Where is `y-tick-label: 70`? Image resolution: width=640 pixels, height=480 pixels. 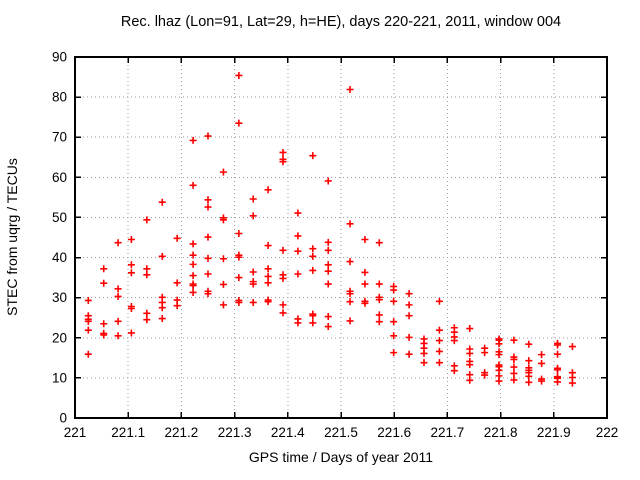
y-tick-label: 70 is located at coordinates (59, 137).